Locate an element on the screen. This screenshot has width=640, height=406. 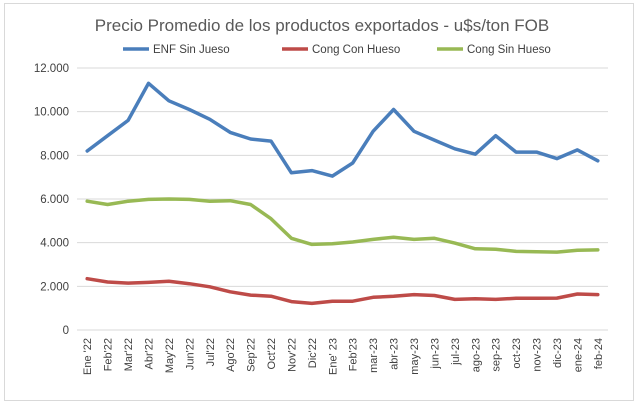
x-tick-label: Oct'22 is located at coordinates (272, 353).